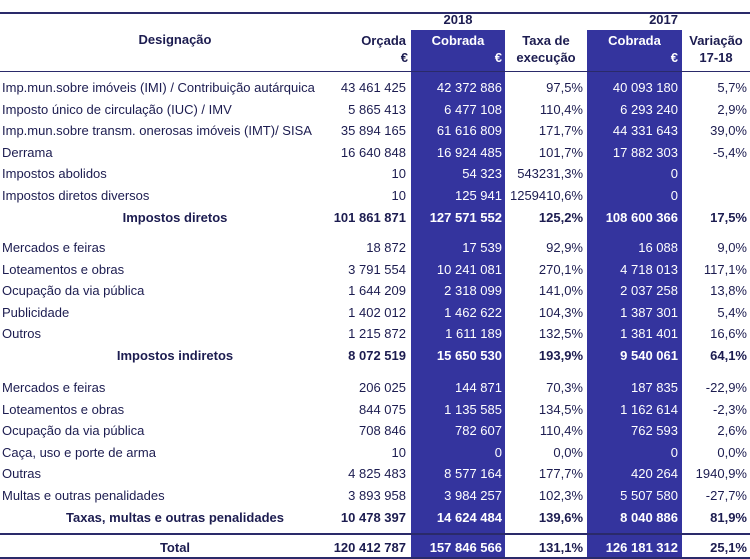  Describe the element at coordinates (560, 473) in the screenshot. I see `cell-taxa: 177,7%` at that location.